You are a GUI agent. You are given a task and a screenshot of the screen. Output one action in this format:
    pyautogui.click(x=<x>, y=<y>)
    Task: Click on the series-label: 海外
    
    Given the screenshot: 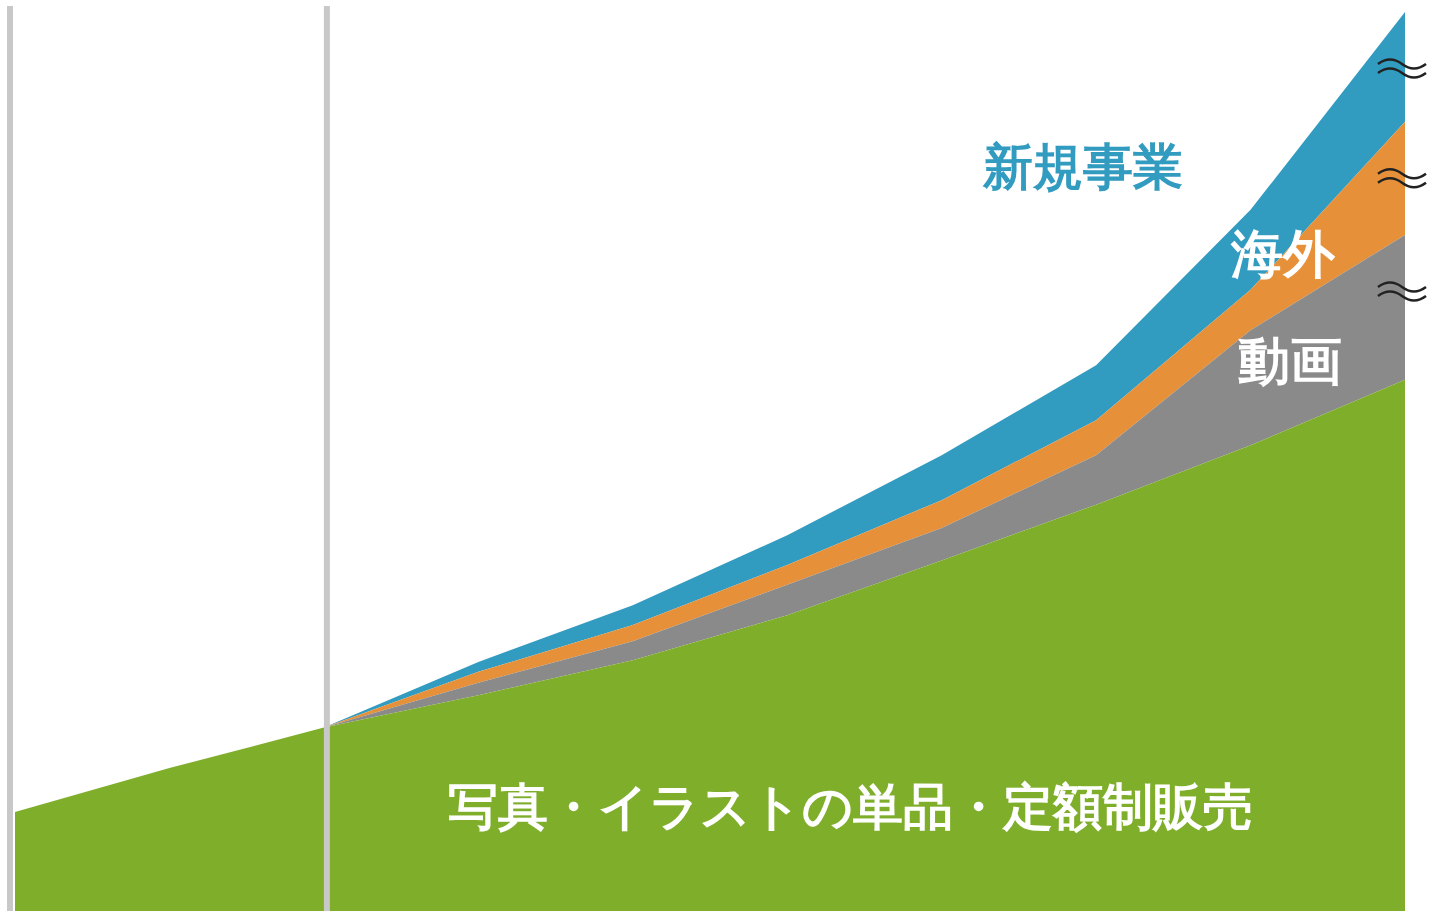 What is the action you would take?
    pyautogui.click(x=1283, y=254)
    